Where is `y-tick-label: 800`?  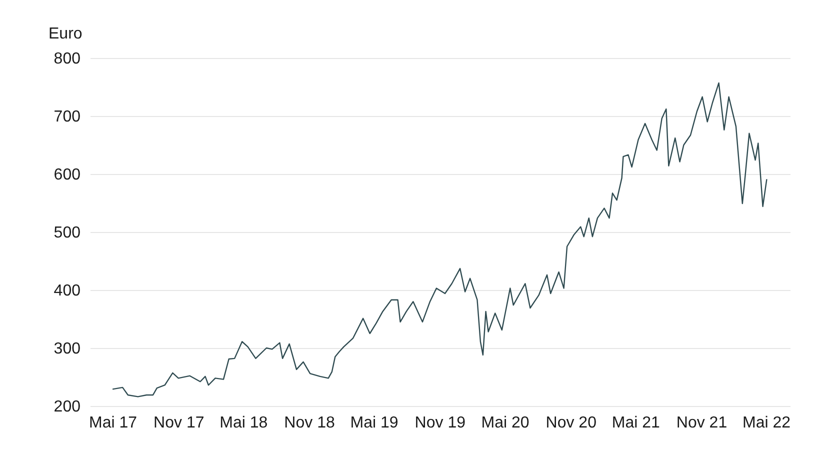
y-tick-label: 800 is located at coordinates (67, 59).